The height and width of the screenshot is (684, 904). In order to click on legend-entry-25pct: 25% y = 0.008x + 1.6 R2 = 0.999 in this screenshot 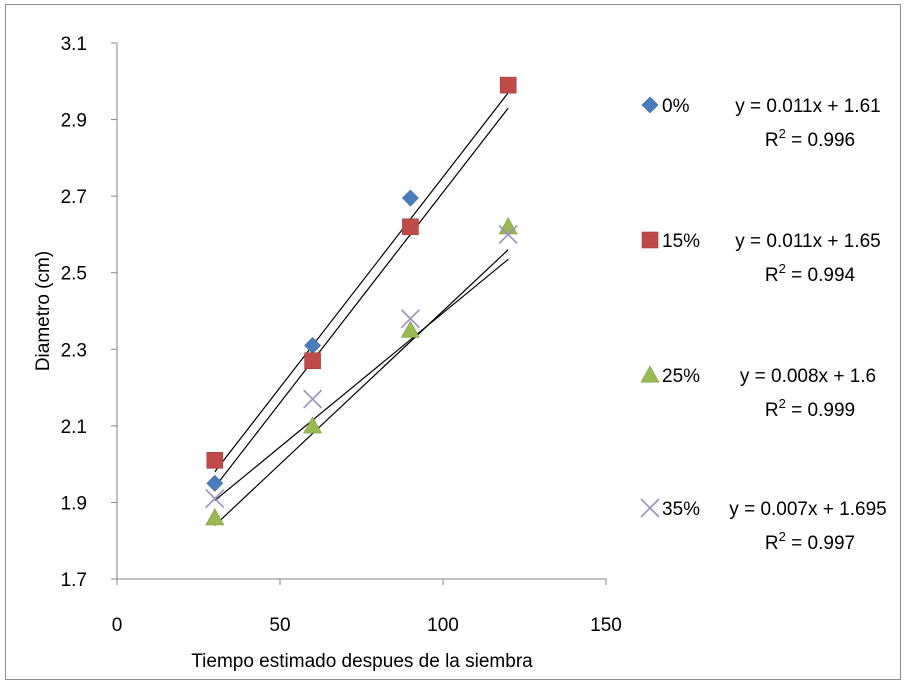, I will do `click(758, 393)`.